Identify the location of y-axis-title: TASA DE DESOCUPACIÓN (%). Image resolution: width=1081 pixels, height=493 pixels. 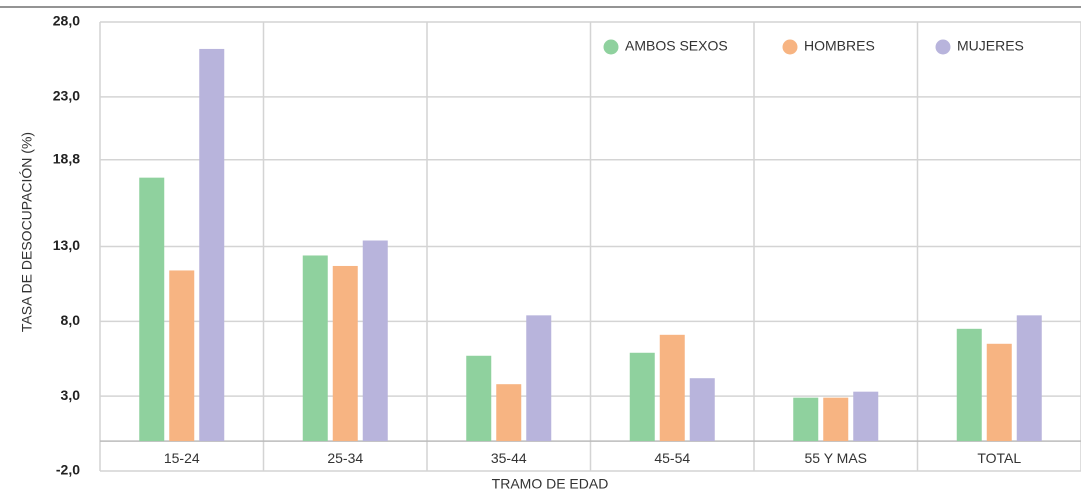
(27, 232).